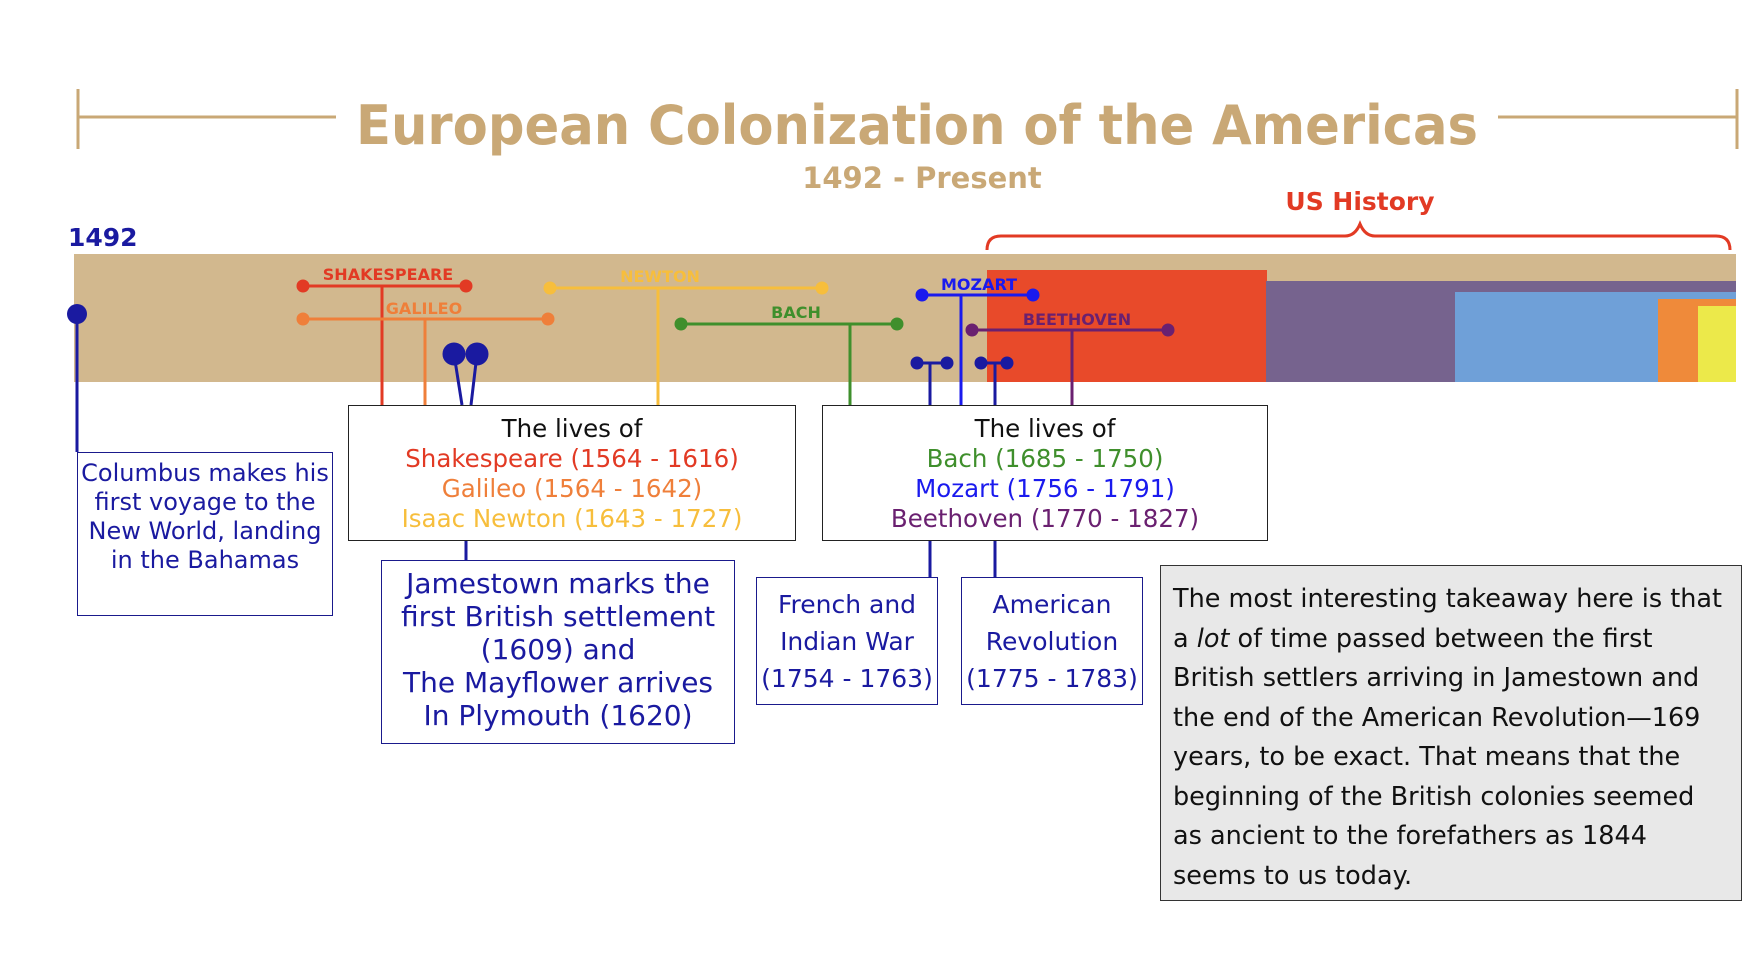 This screenshot has height=968, width=1764. I want to click on beethoven-lifespan, so click(1070, 364).